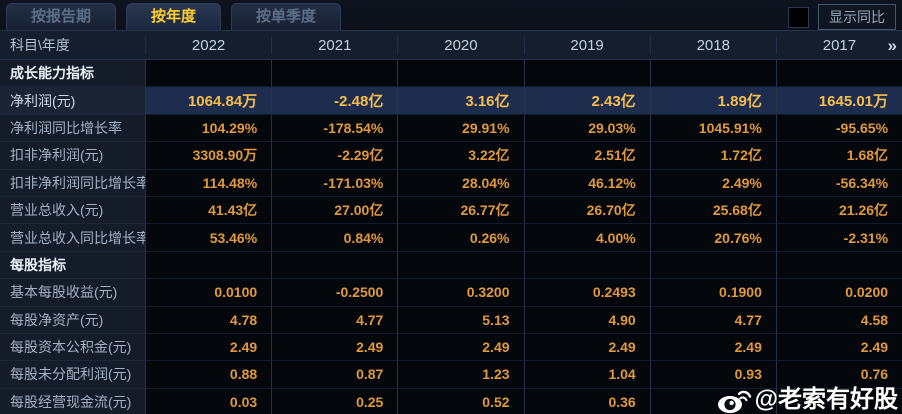  Describe the element at coordinates (857, 17) in the screenshot. I see `show-yoy-label: 显示同比` at that location.